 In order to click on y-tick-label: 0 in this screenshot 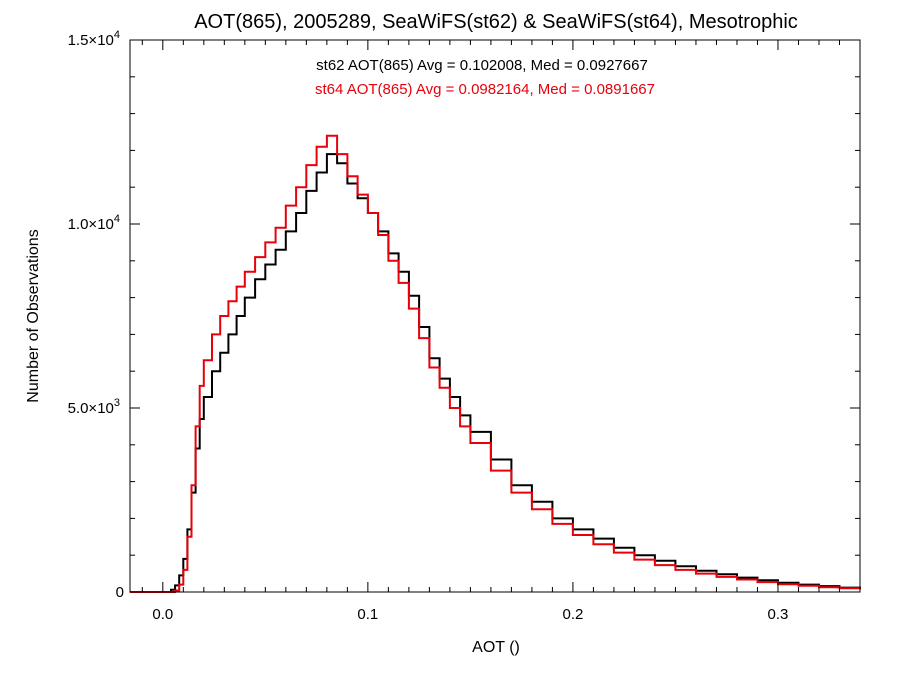, I will do `click(120, 592)`.